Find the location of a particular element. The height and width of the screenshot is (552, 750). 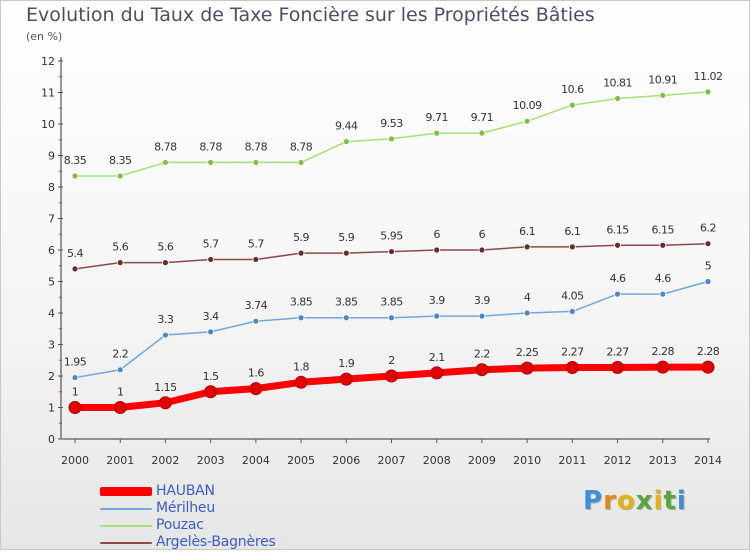

logo-letter: i is located at coordinates (658, 501).